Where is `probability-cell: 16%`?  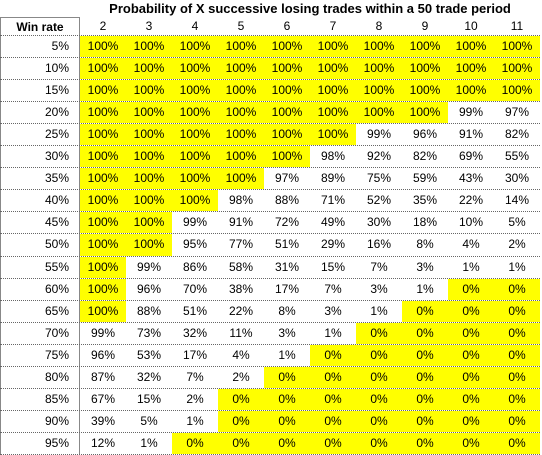 probability-cell: 16% is located at coordinates (379, 244).